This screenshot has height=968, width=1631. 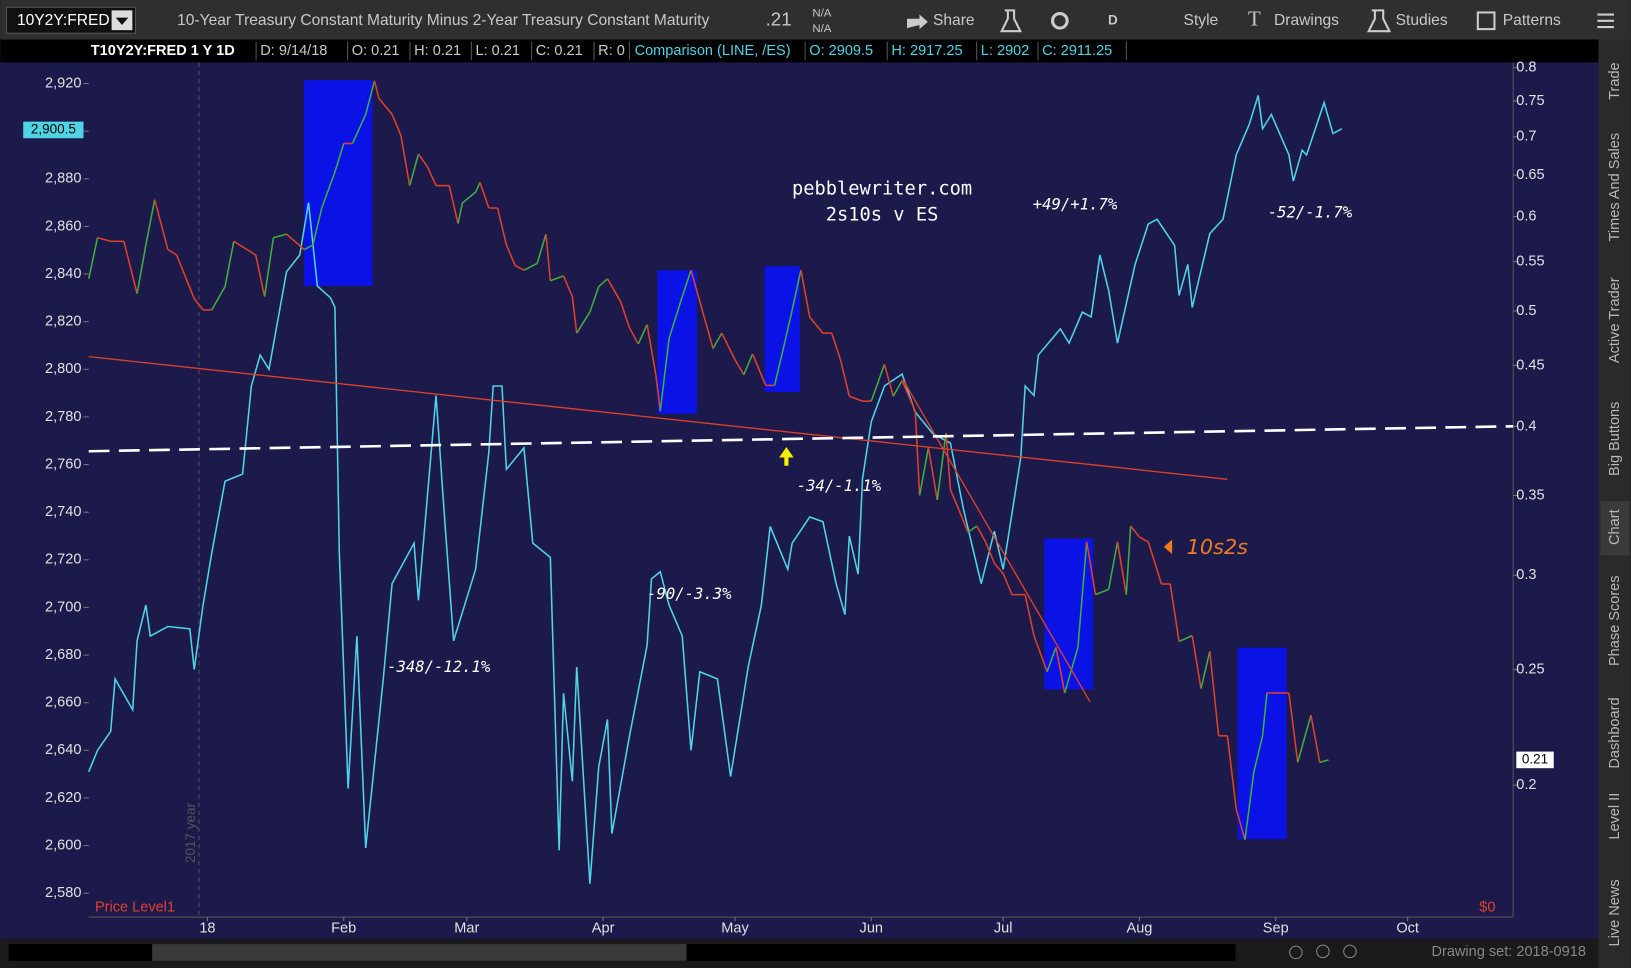 I want to click on y2-tick-label: 0.2, so click(x=1526, y=785).